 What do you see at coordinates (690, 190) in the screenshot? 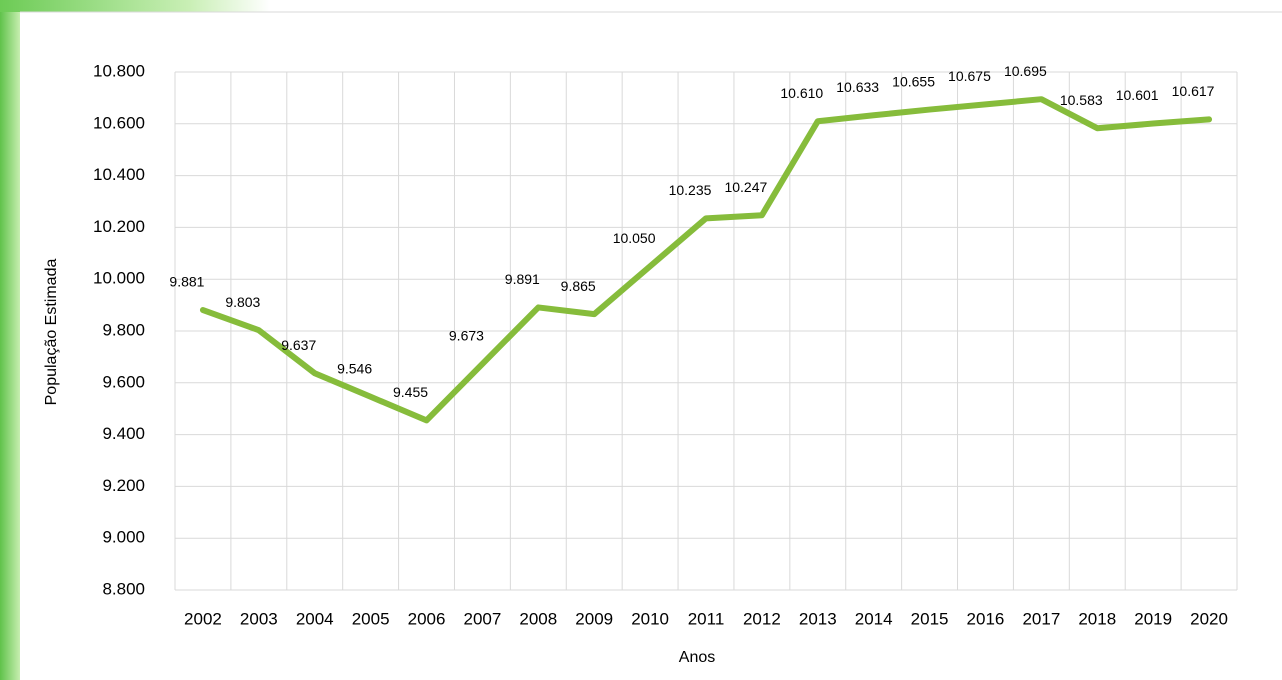
I see `data-label: 10.235` at bounding box center [690, 190].